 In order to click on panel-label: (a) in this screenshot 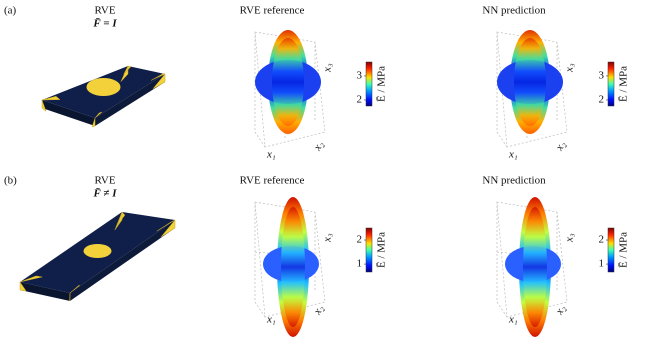, I will do `click(10, 11)`.